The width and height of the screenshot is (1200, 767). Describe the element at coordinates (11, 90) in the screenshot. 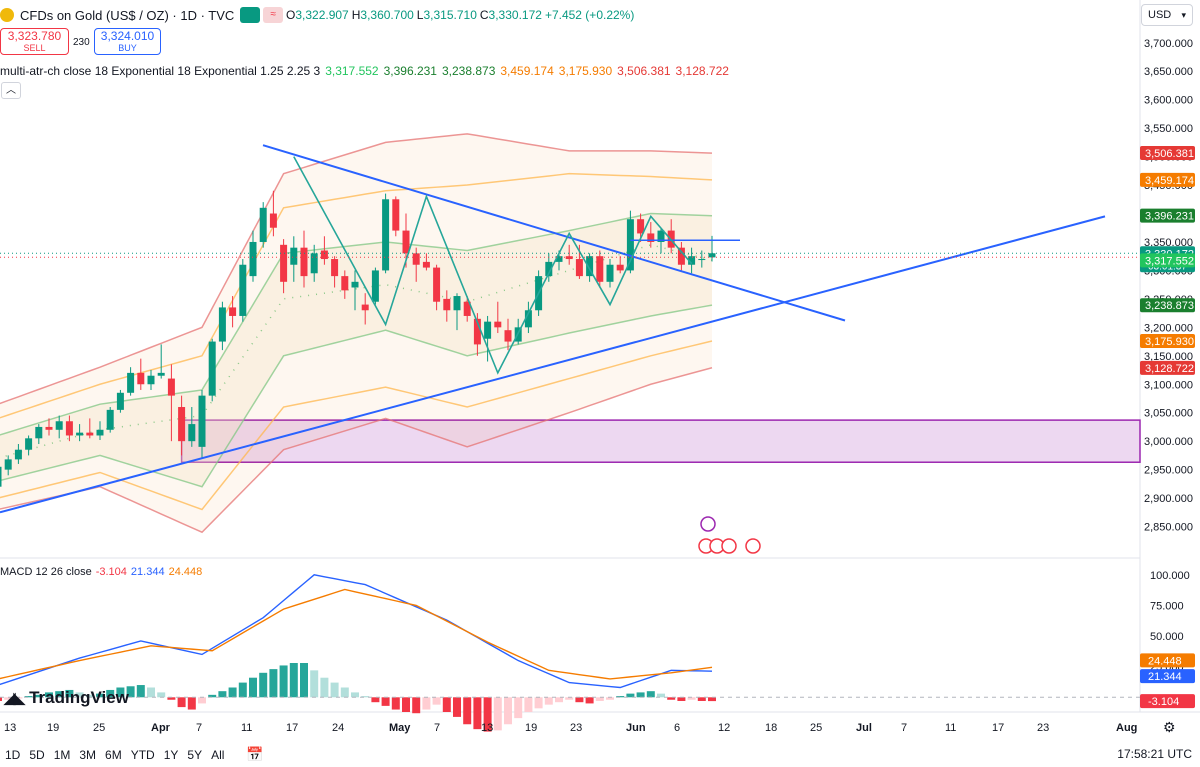

I see `chevron-up-icon: ︿` at that location.